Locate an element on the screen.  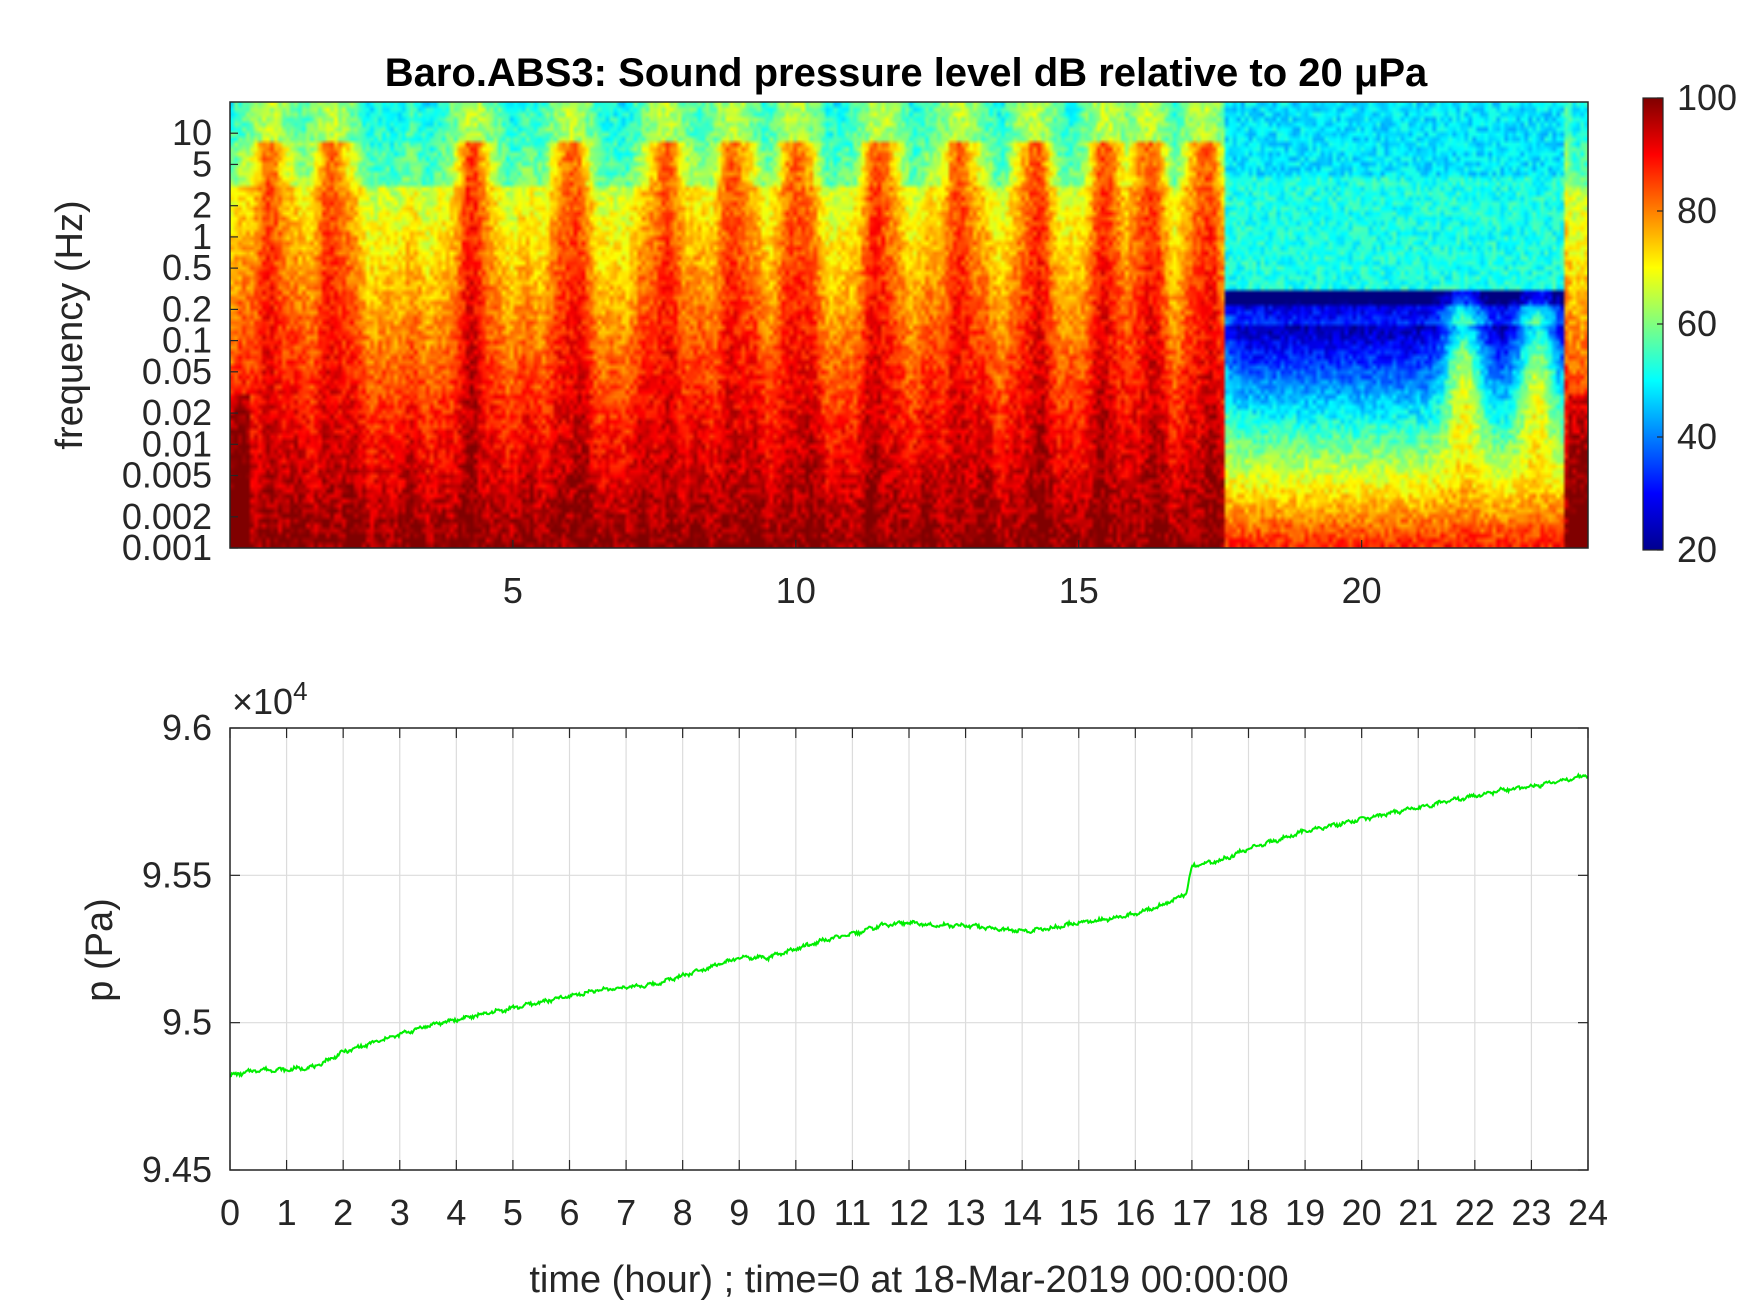
pressure-x-tick-label: 11 is located at coordinates (852, 1212).